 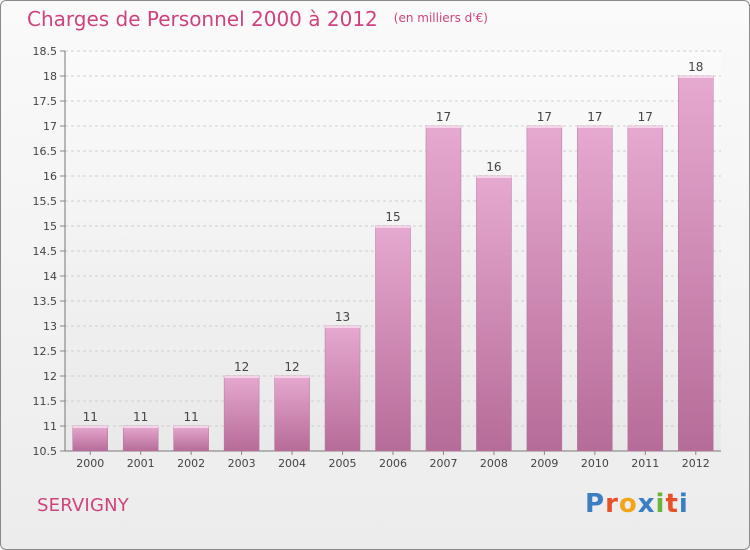 What do you see at coordinates (393, 463) in the screenshot?
I see `x-tick-label: 2006` at bounding box center [393, 463].